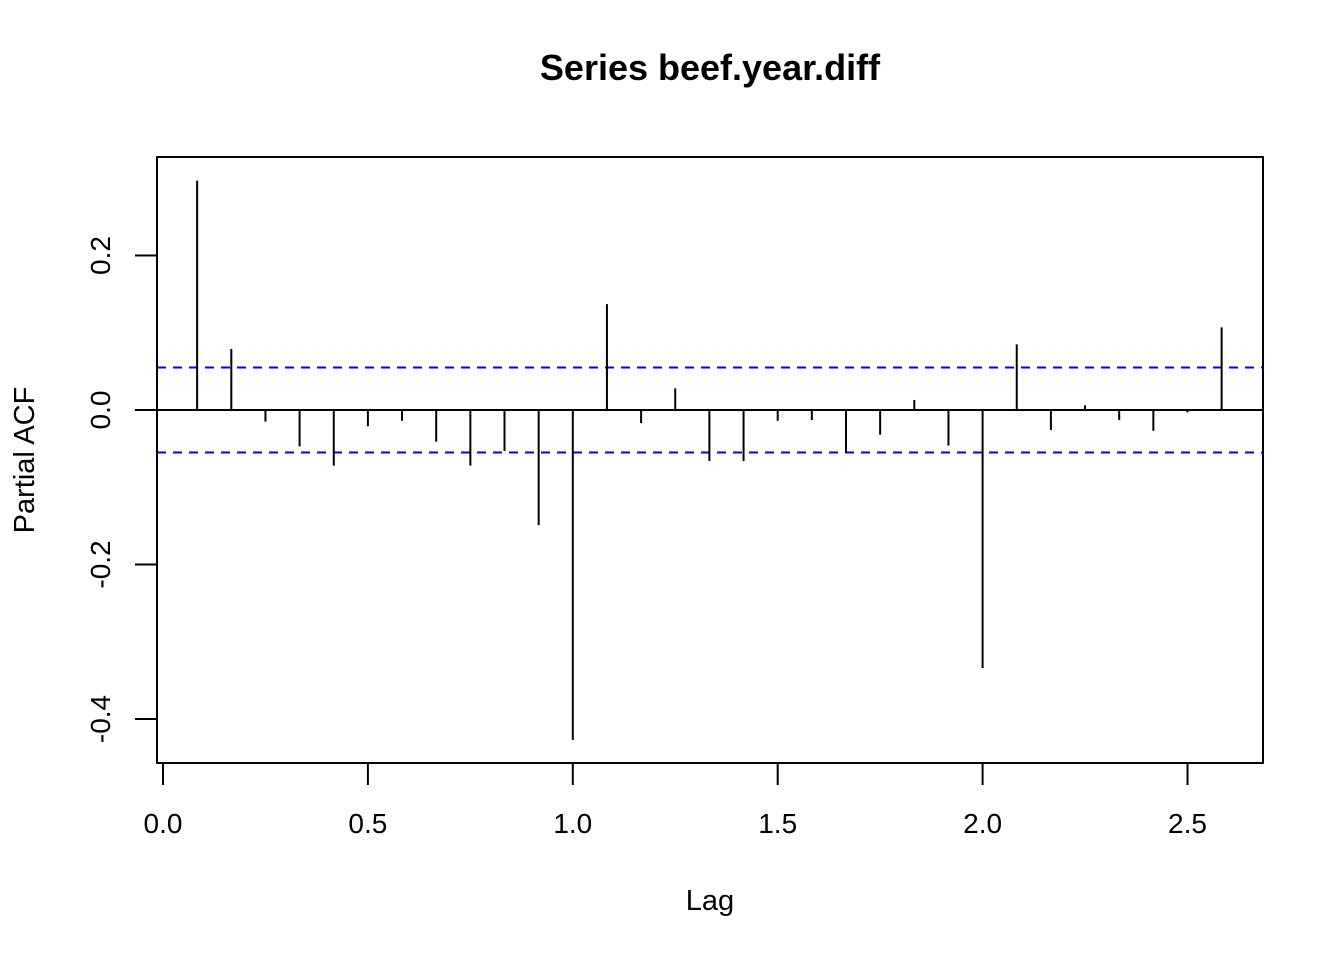 The image size is (1344, 960). I want to click on y-axis-label: Partial ACF, so click(25, 460).